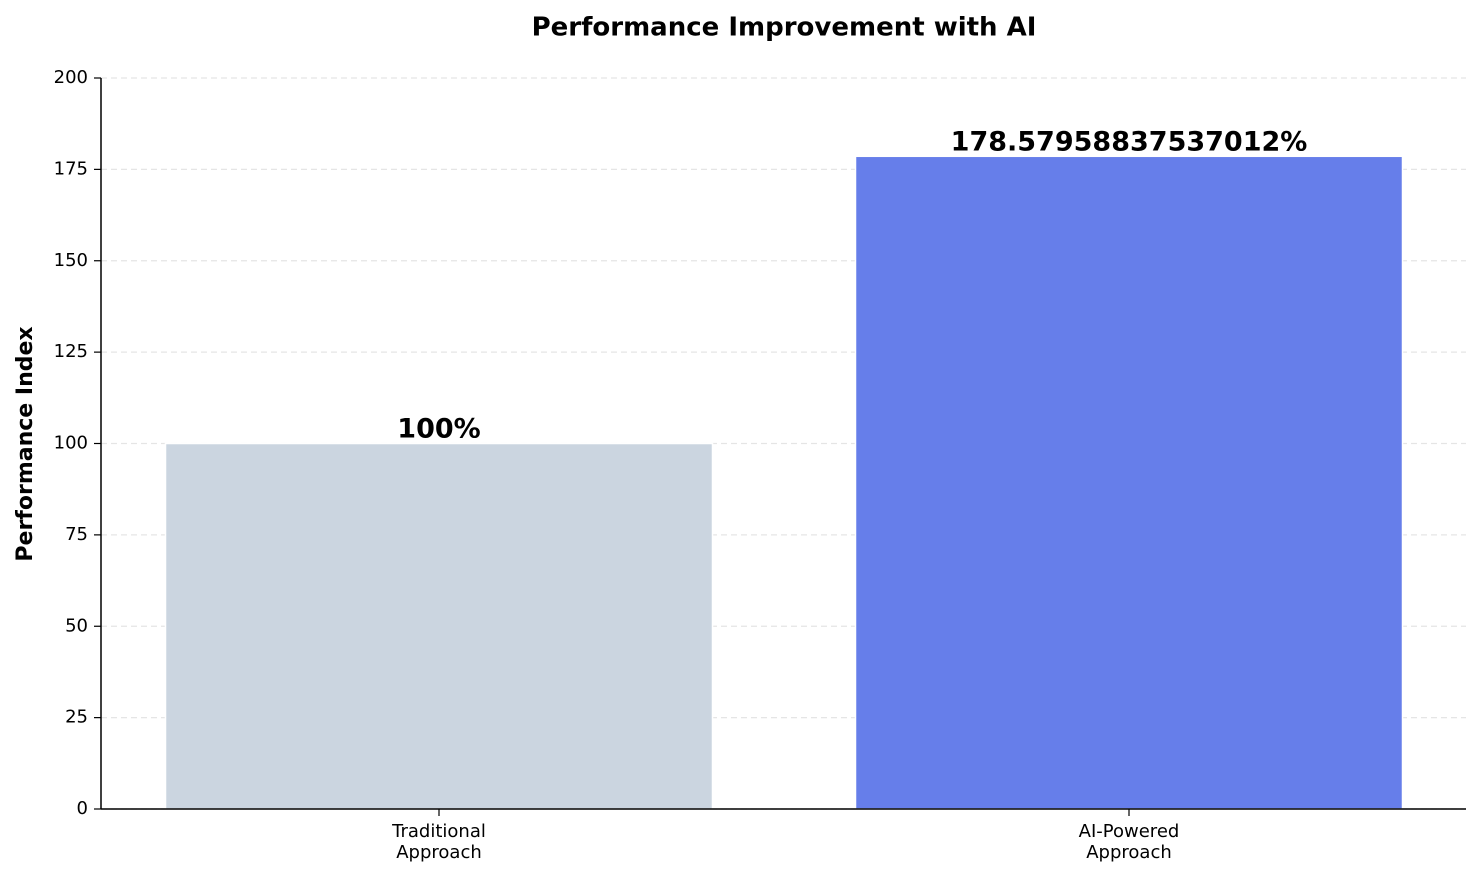 The width and height of the screenshot is (1482, 882). I want to click on y-tick-label: 25, so click(76, 717).